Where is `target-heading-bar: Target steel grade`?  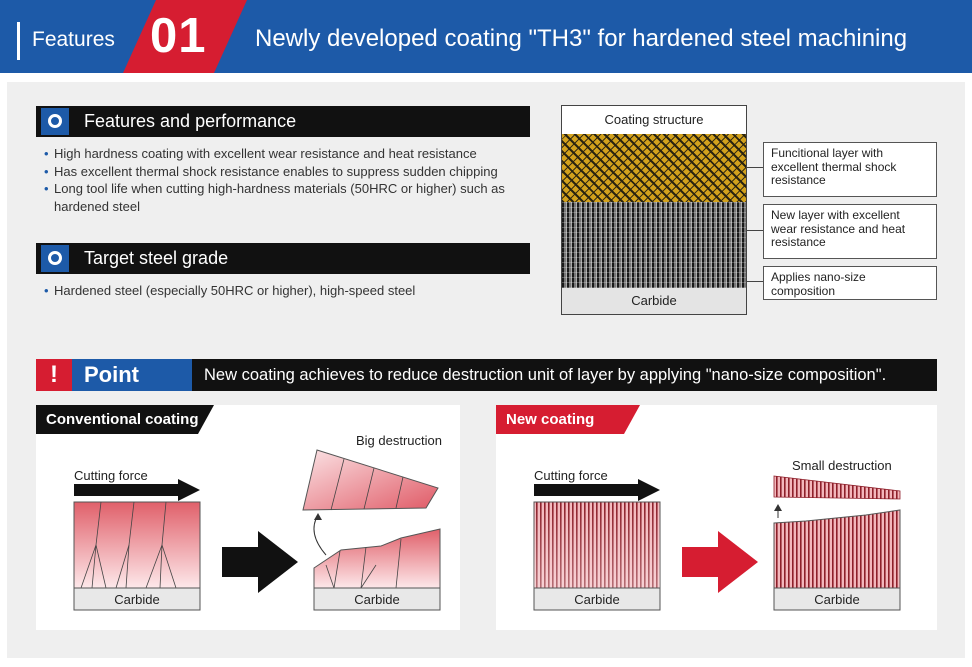 target-heading-bar: Target steel grade is located at coordinates (283, 258).